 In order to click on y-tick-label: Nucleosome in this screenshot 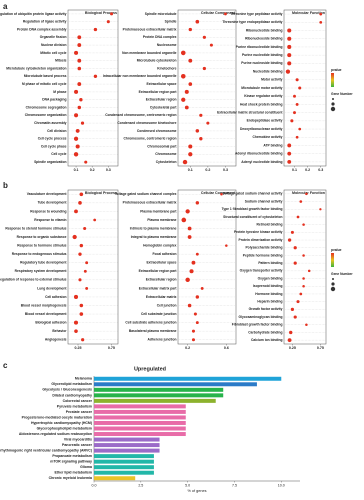, I will do `click(167, 45)`.